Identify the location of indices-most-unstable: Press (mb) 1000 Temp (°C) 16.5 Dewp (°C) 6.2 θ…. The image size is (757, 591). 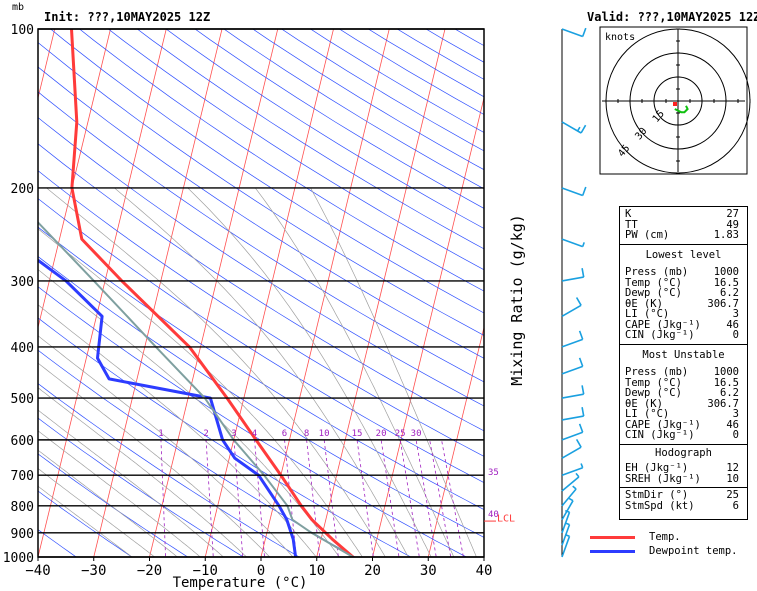
(683, 404).